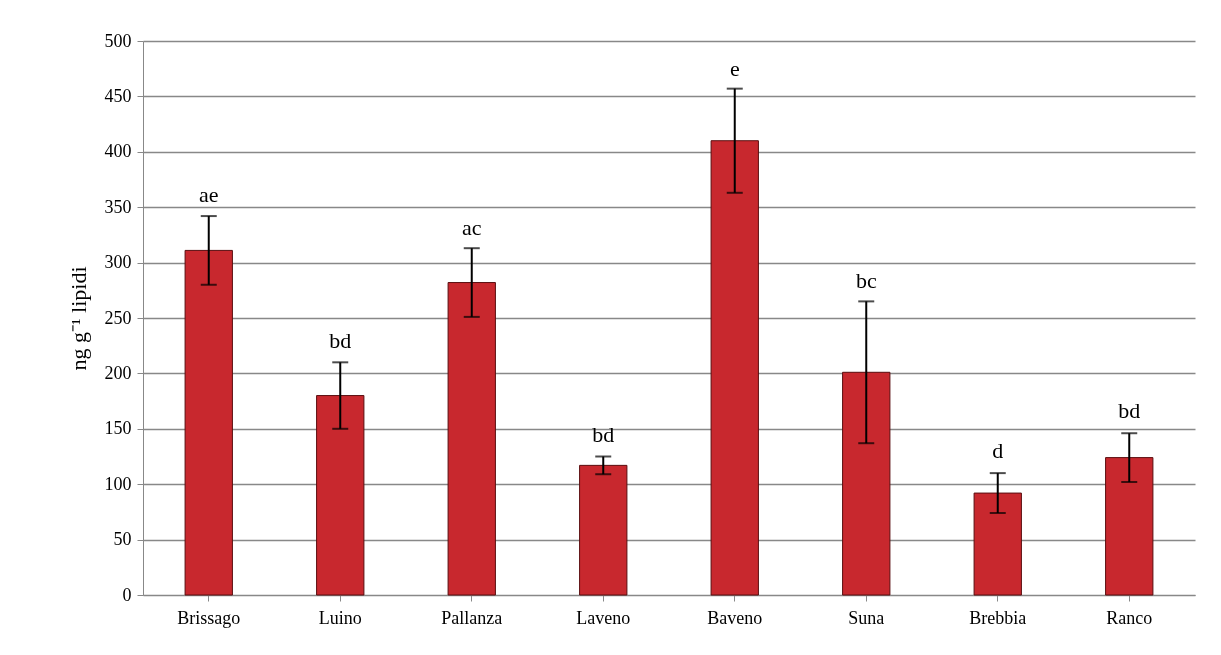 This screenshot has width=1221, height=655. I want to click on y-tick-label: 300, so click(118, 262).